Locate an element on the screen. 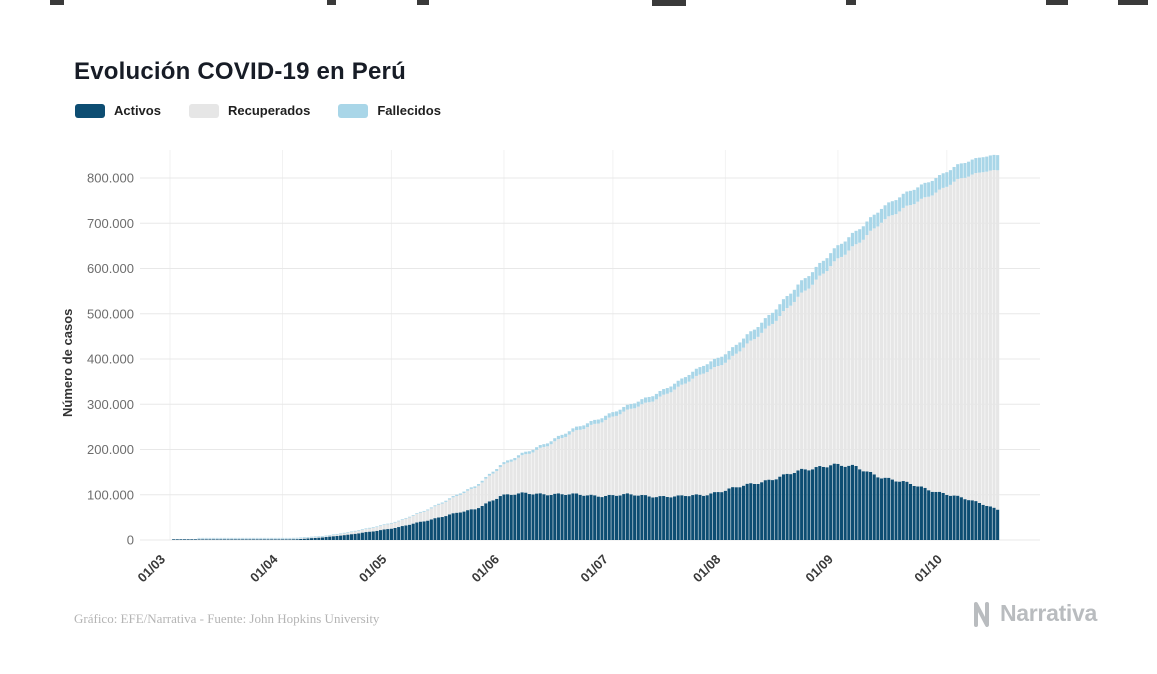 Image resolution: width=1157 pixels, height=674 pixels. narrativa-n-icon is located at coordinates (981, 614).